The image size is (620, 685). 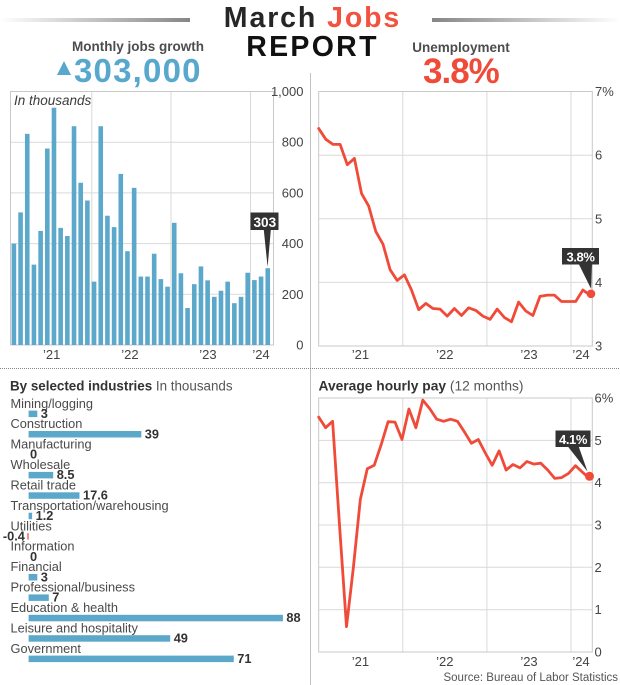 I want to click on svg-text:Source: Bureau of Labor Statis: Source: Bureau of Labor Statistics, so click(x=530, y=678).